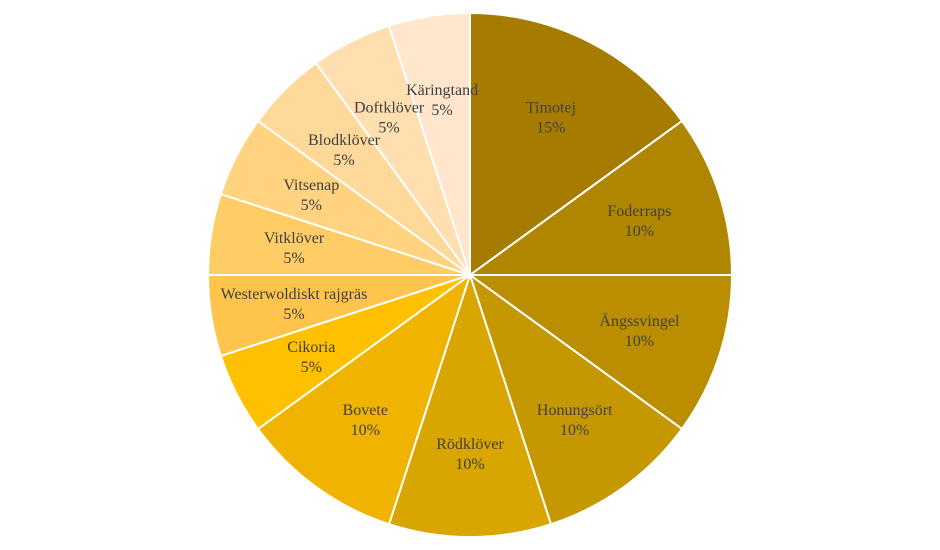 Image resolution: width=940 pixels, height=550 pixels. What do you see at coordinates (600, 352) in the screenshot?
I see `pie-slice-angssvingel` at bounding box center [600, 352].